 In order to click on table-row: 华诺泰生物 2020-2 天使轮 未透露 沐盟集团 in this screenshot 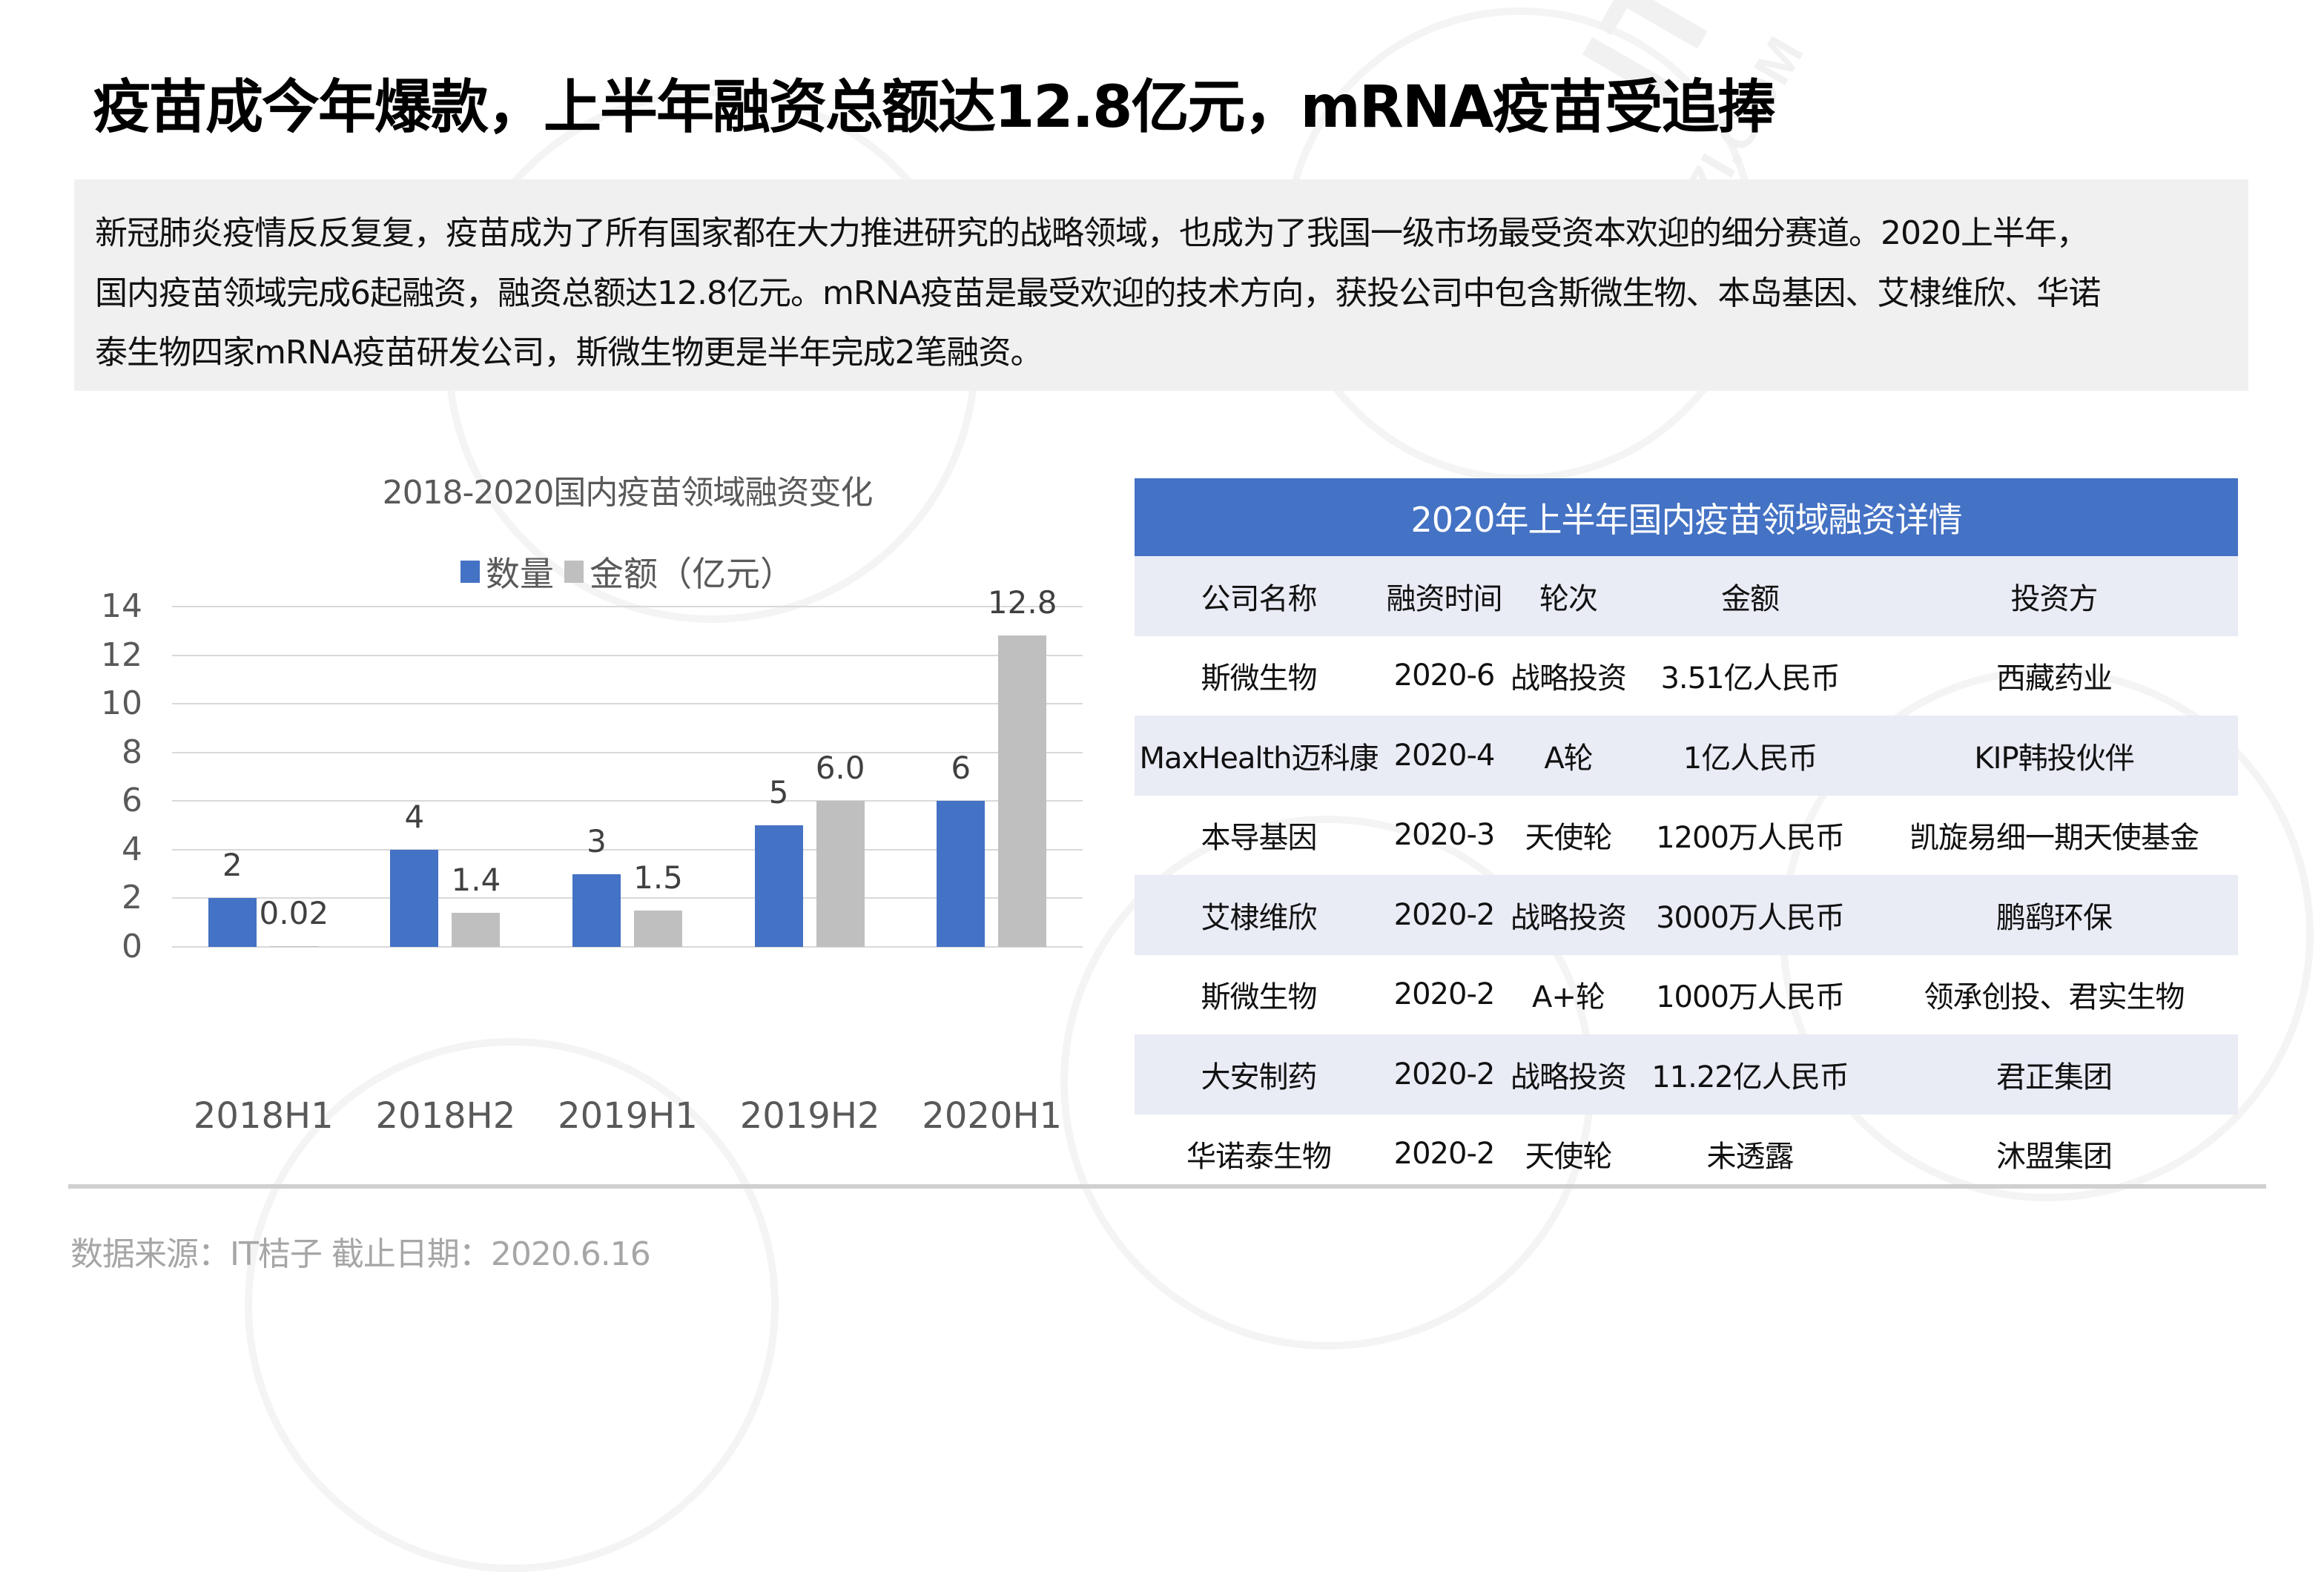, I will do `click(1686, 1154)`.